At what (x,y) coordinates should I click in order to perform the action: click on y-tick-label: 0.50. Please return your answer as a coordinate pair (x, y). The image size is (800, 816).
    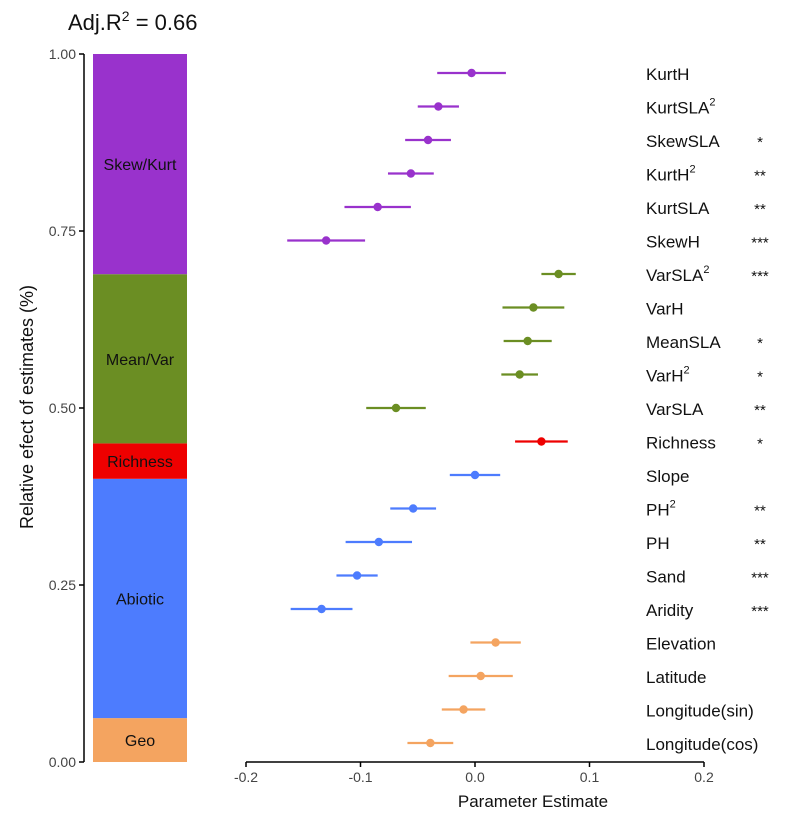
    Looking at the image, I should click on (62, 408).